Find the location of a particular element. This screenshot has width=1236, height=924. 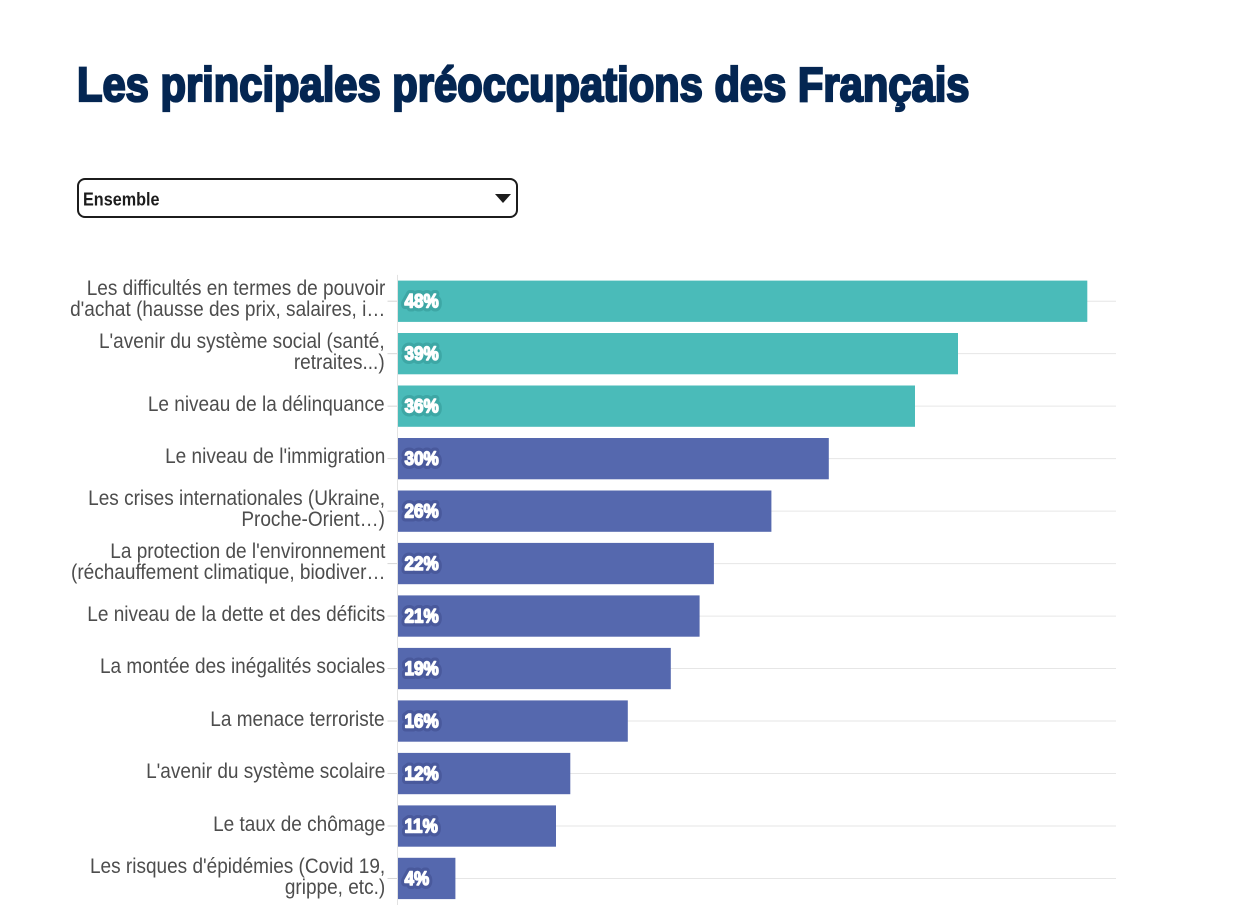

svg-text: 21% is located at coordinates (422, 616).